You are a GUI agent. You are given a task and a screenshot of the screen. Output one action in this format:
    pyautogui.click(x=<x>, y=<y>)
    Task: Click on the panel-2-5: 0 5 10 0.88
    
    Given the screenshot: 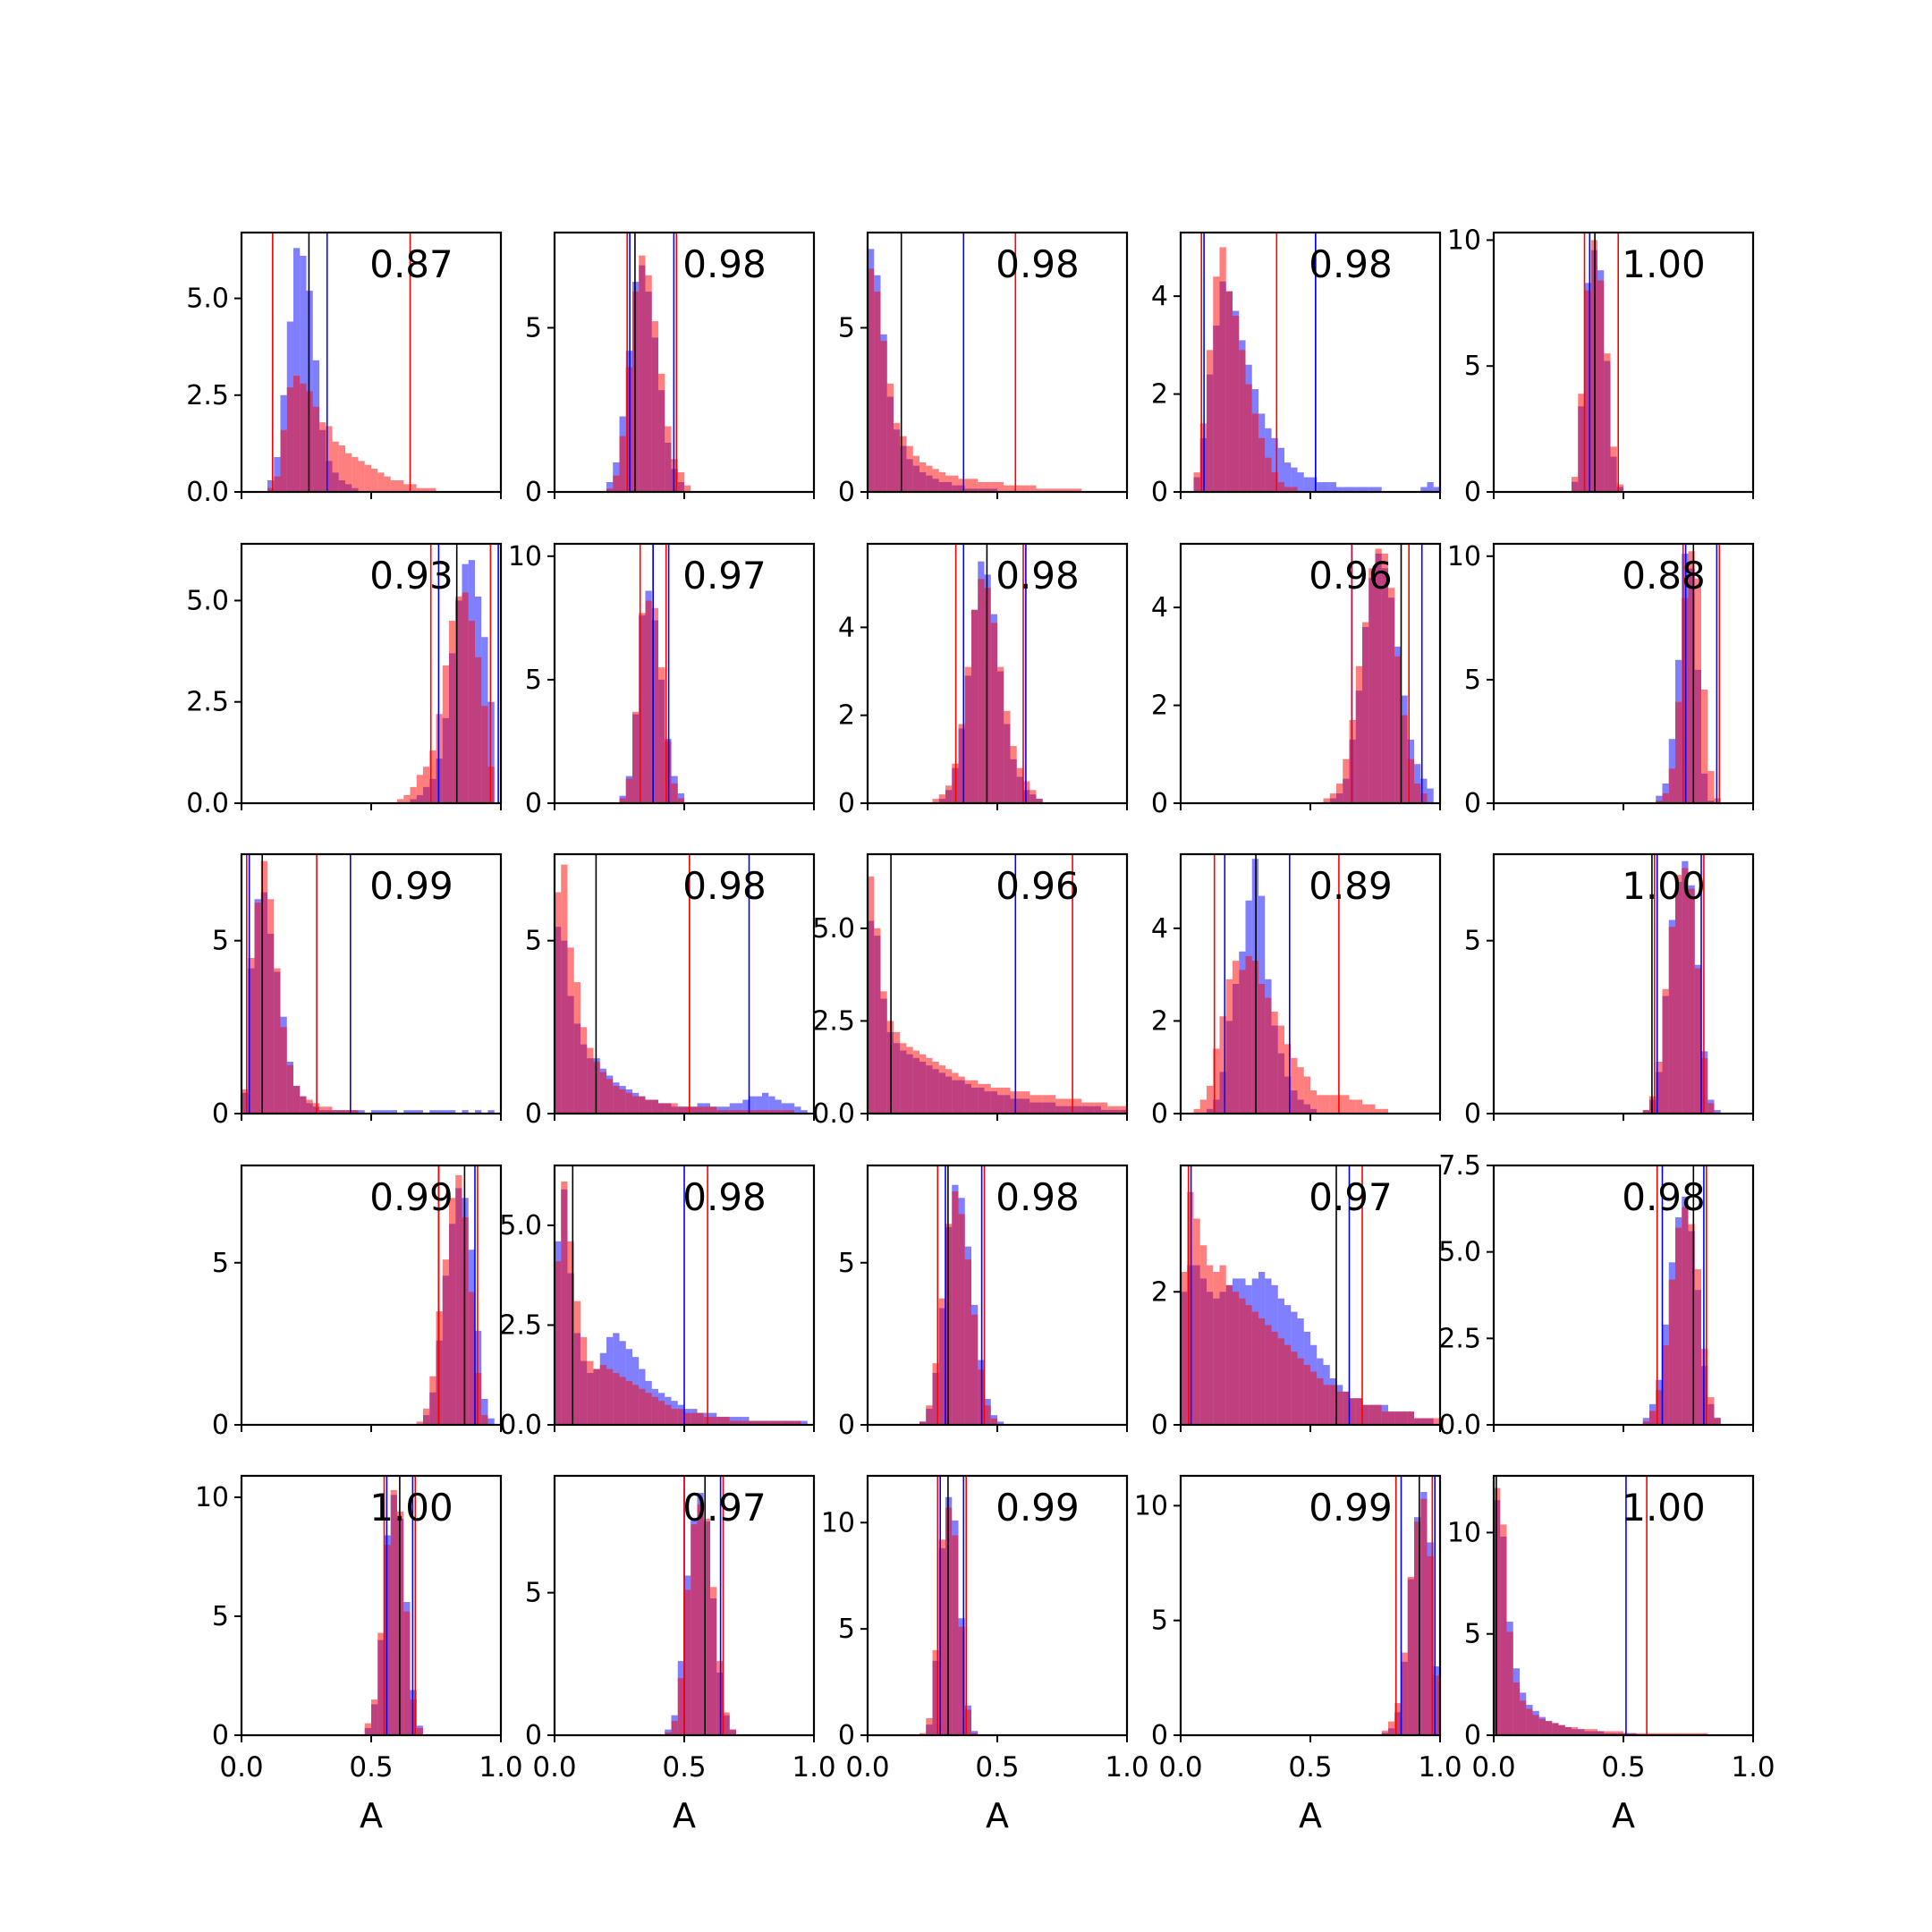 What is the action you would take?
    pyautogui.click(x=1601, y=680)
    